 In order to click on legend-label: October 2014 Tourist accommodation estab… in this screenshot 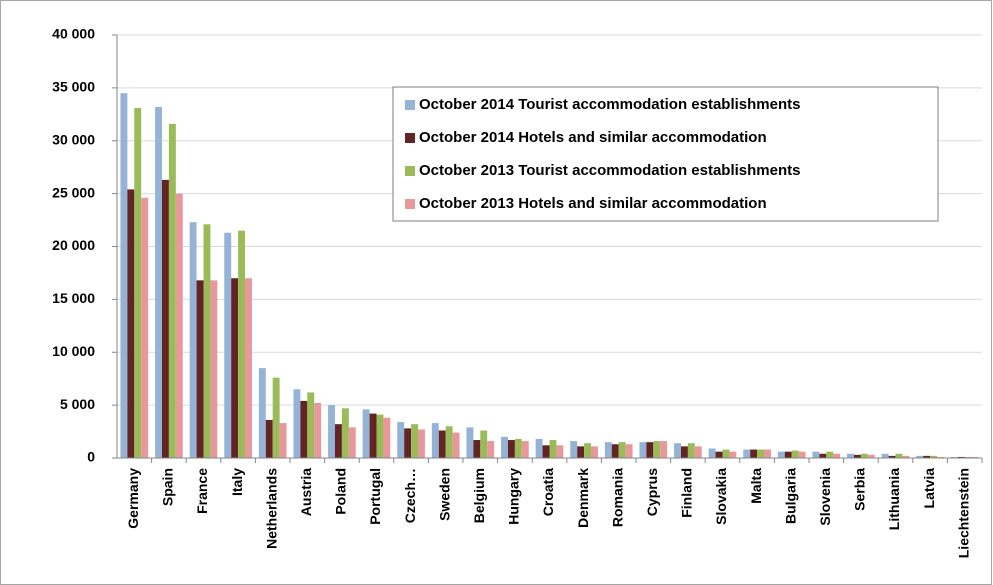, I will do `click(610, 104)`.